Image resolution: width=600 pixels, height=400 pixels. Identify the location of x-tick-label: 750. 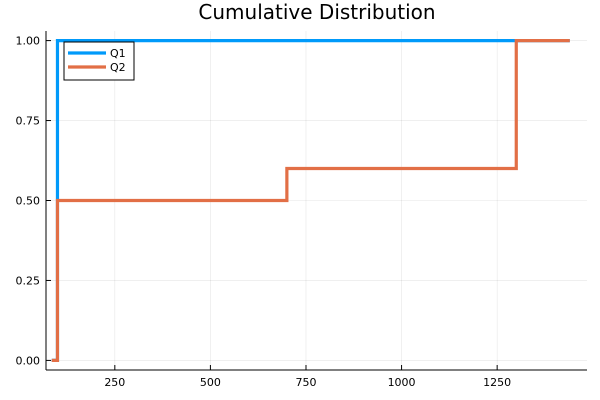
(305, 382).